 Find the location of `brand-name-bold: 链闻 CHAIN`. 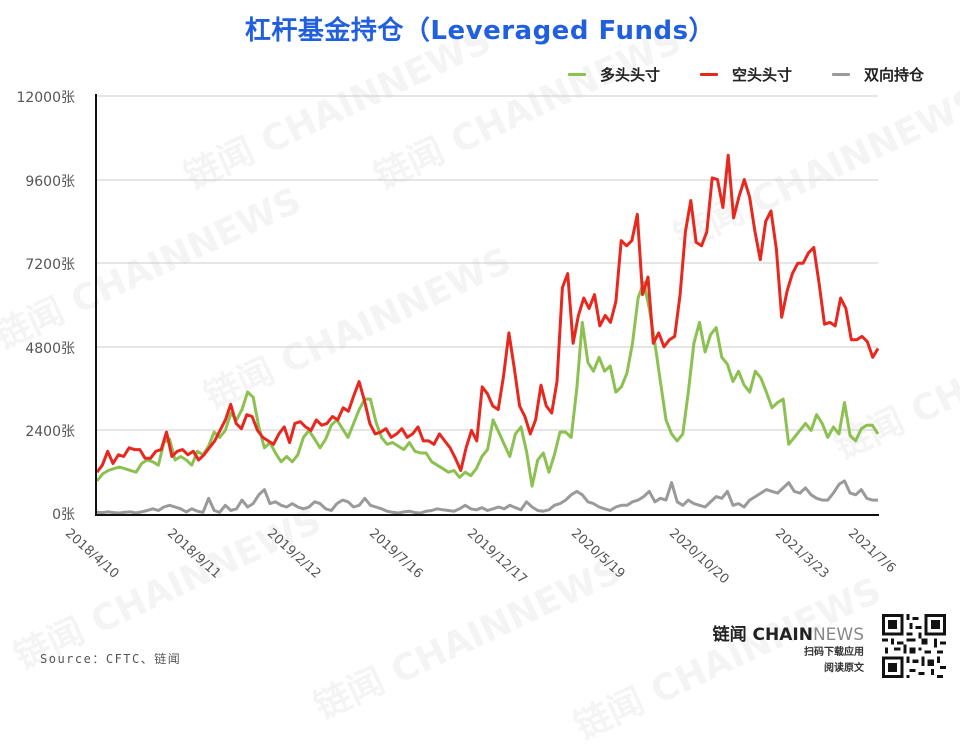

brand-name-bold: 链闻 CHAIN is located at coordinates (762, 635).